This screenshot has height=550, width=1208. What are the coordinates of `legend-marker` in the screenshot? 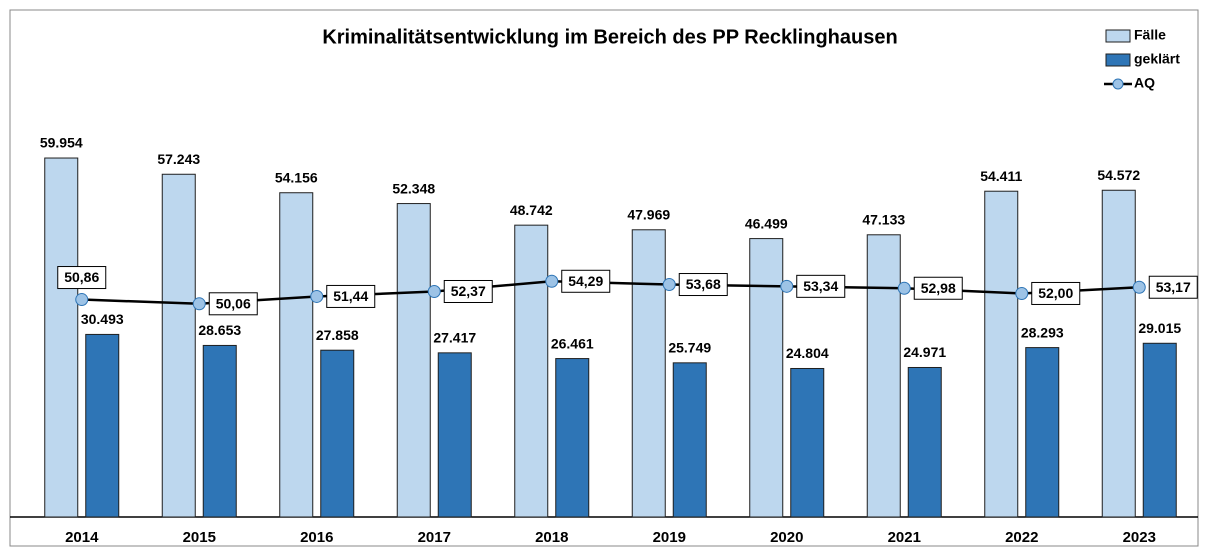 It's located at (1118, 84).